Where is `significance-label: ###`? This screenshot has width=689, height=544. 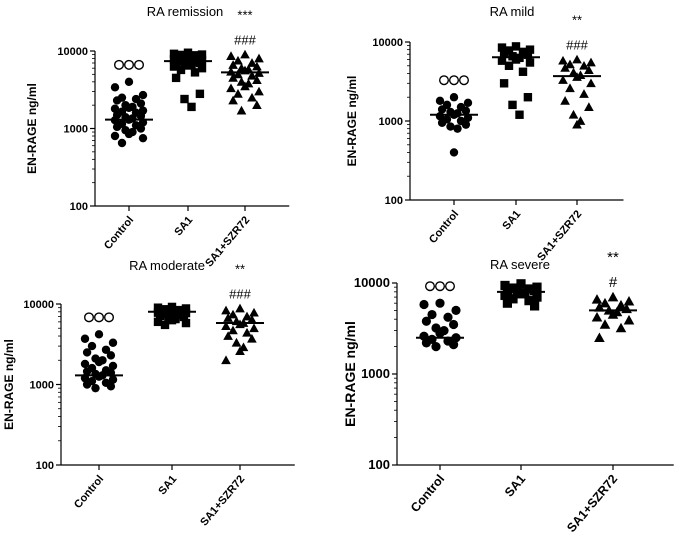 significance-label: ### is located at coordinates (240, 293).